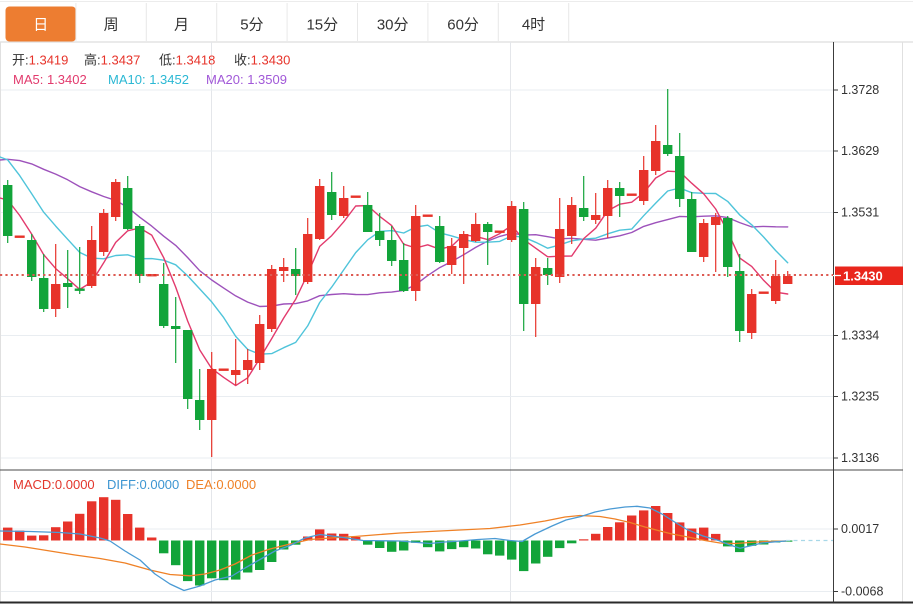  I want to click on svg-text: 周, so click(111, 25).